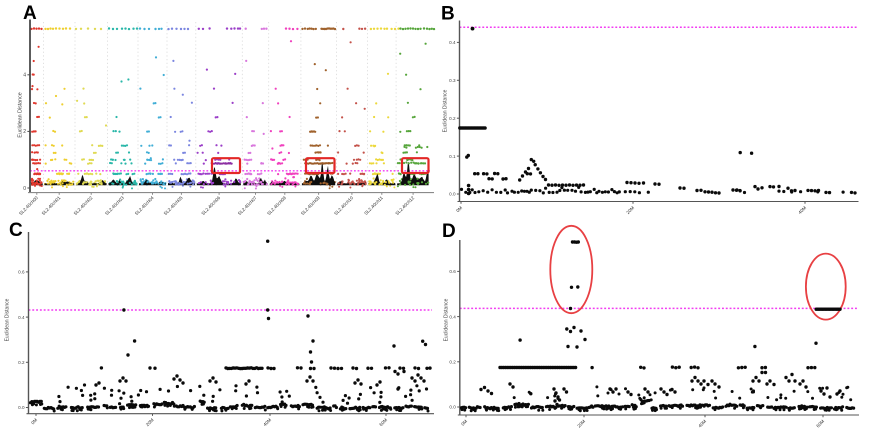  What do you see at coordinates (449, 231) in the screenshot?
I see `svg-text: D` at bounding box center [449, 231].